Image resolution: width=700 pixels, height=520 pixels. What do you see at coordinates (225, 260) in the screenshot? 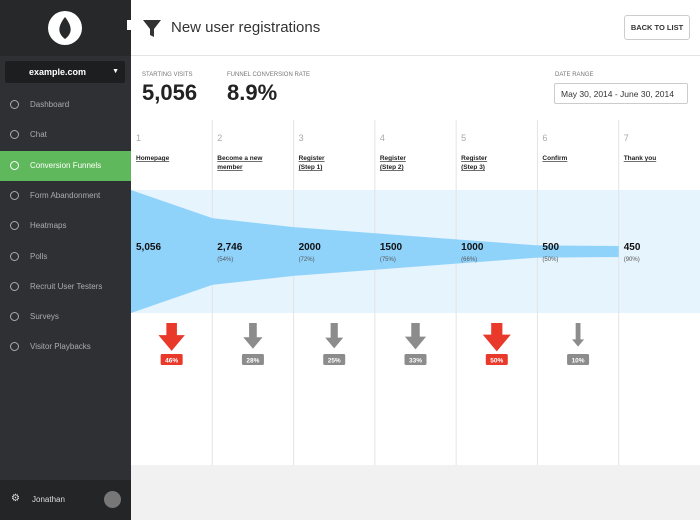
I see `step-conversion: (54%)` at bounding box center [225, 260].